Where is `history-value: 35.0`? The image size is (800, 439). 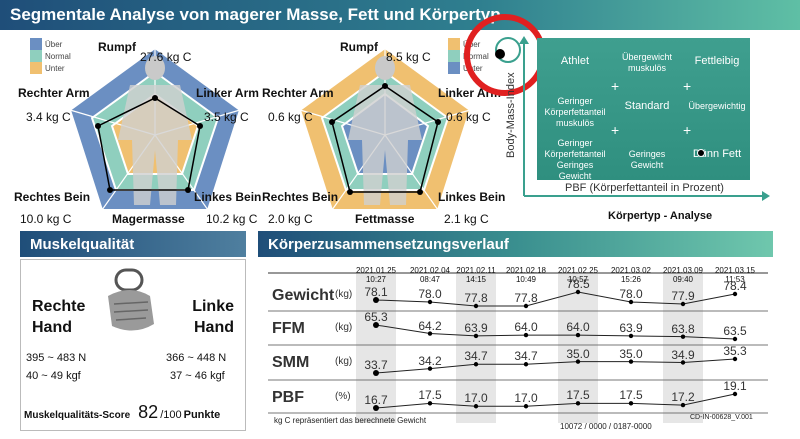 history-value: 35.0 is located at coordinates (578, 353).